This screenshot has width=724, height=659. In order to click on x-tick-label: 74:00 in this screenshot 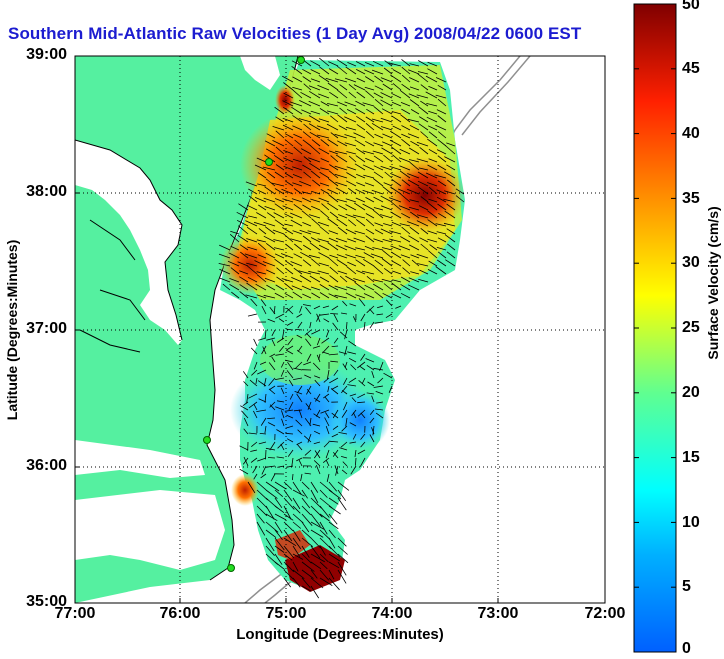, I will do `click(392, 613)`.